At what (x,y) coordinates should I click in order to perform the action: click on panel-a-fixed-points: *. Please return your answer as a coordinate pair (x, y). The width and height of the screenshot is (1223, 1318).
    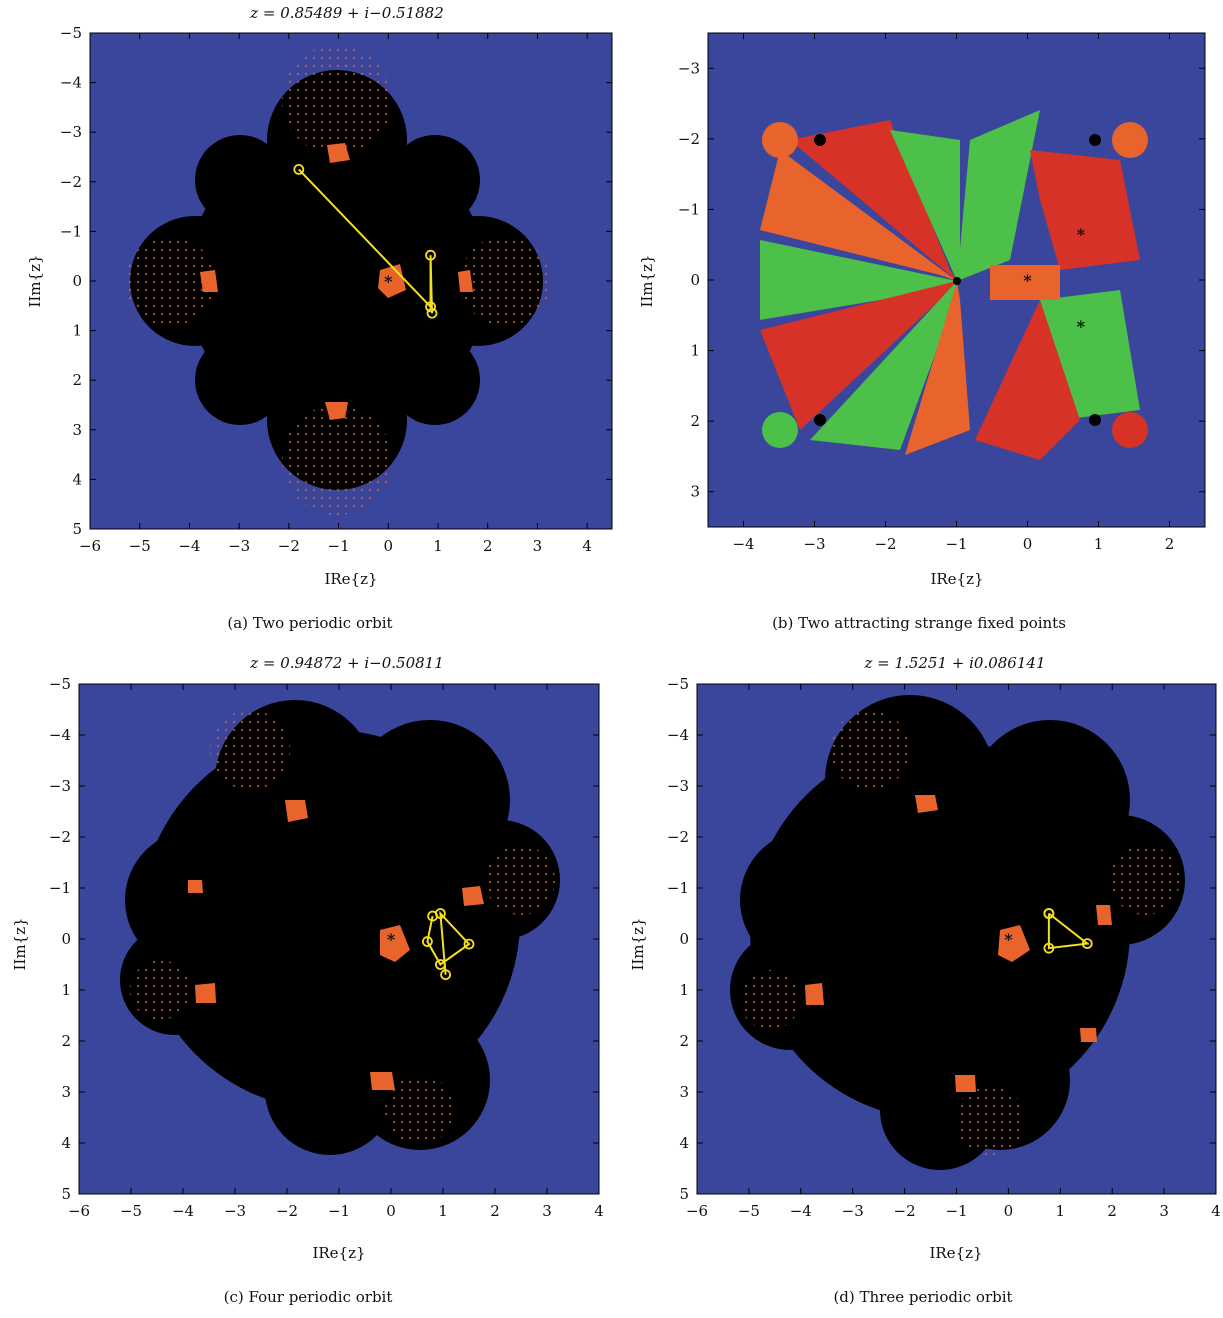
    Looking at the image, I should click on (388, 281).